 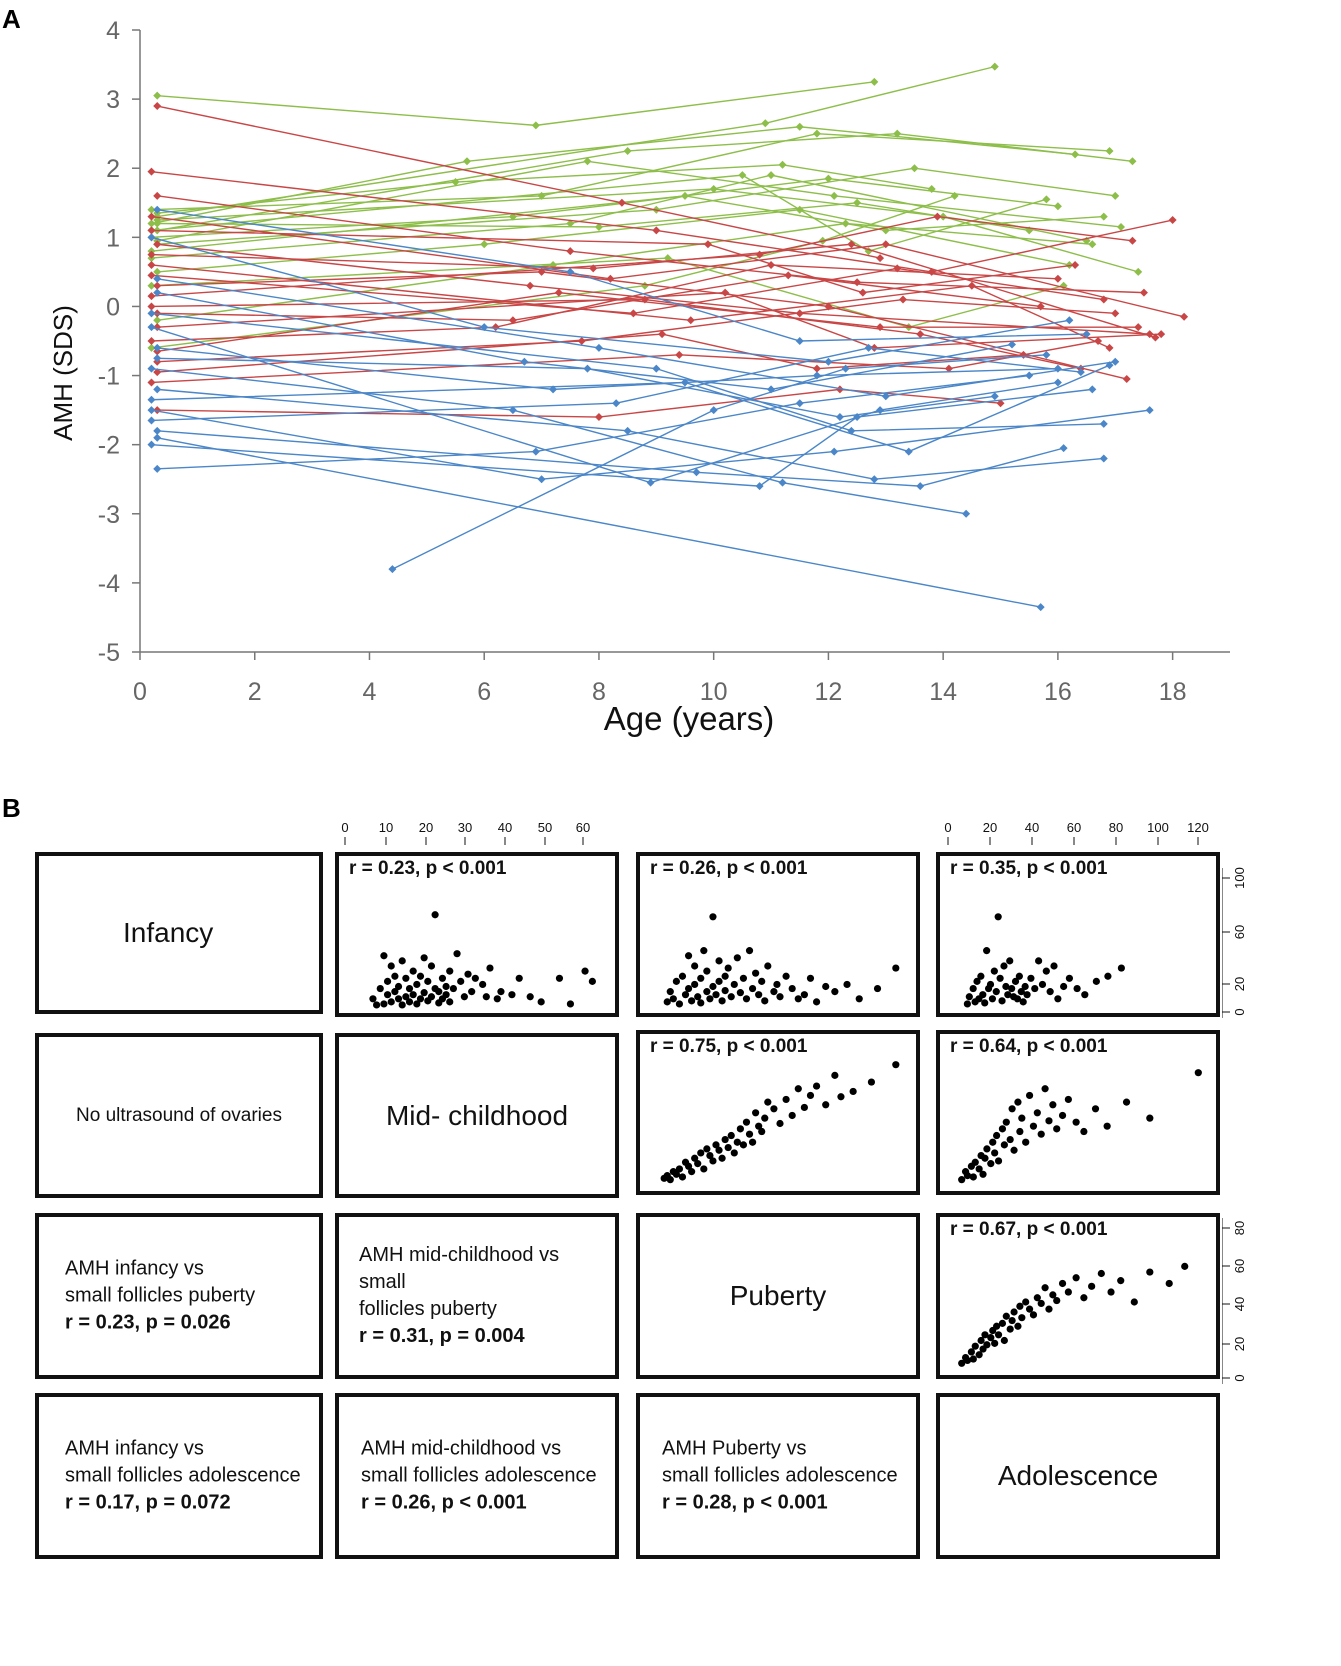 What do you see at coordinates (1239, 984) in the screenshot?
I see `right-tick-label: 20` at bounding box center [1239, 984].